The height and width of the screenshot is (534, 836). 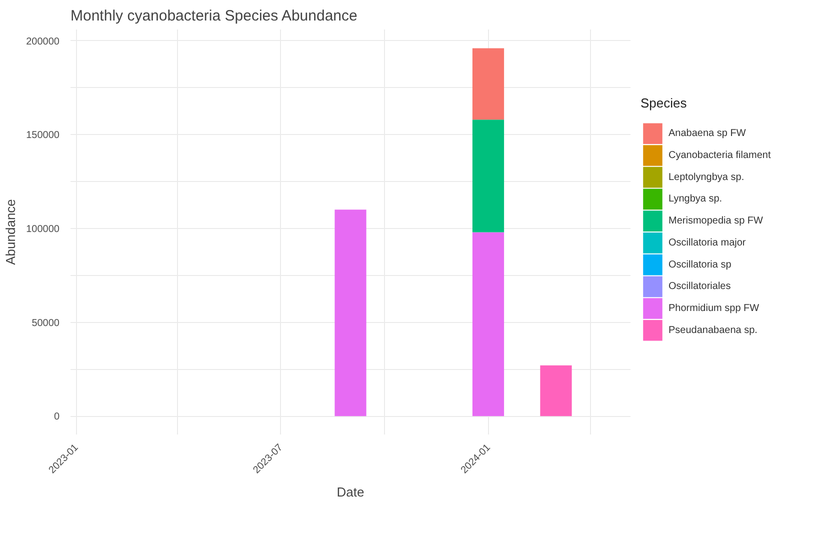 I want to click on legend-label: Oscillatoriales, so click(x=699, y=286).